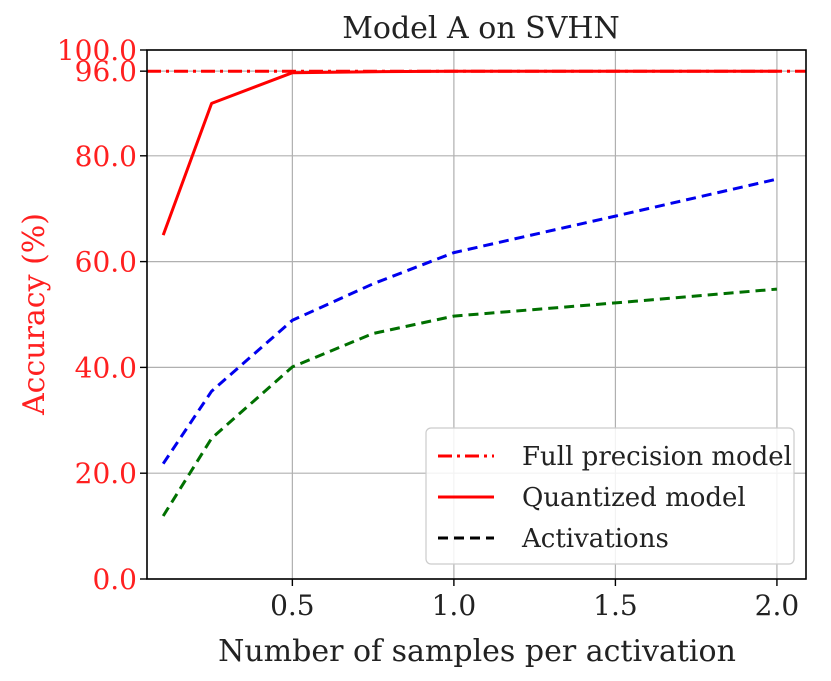  Describe the element at coordinates (34, 314) in the screenshot. I see `y-axis-label: Accuracy (%)` at that location.